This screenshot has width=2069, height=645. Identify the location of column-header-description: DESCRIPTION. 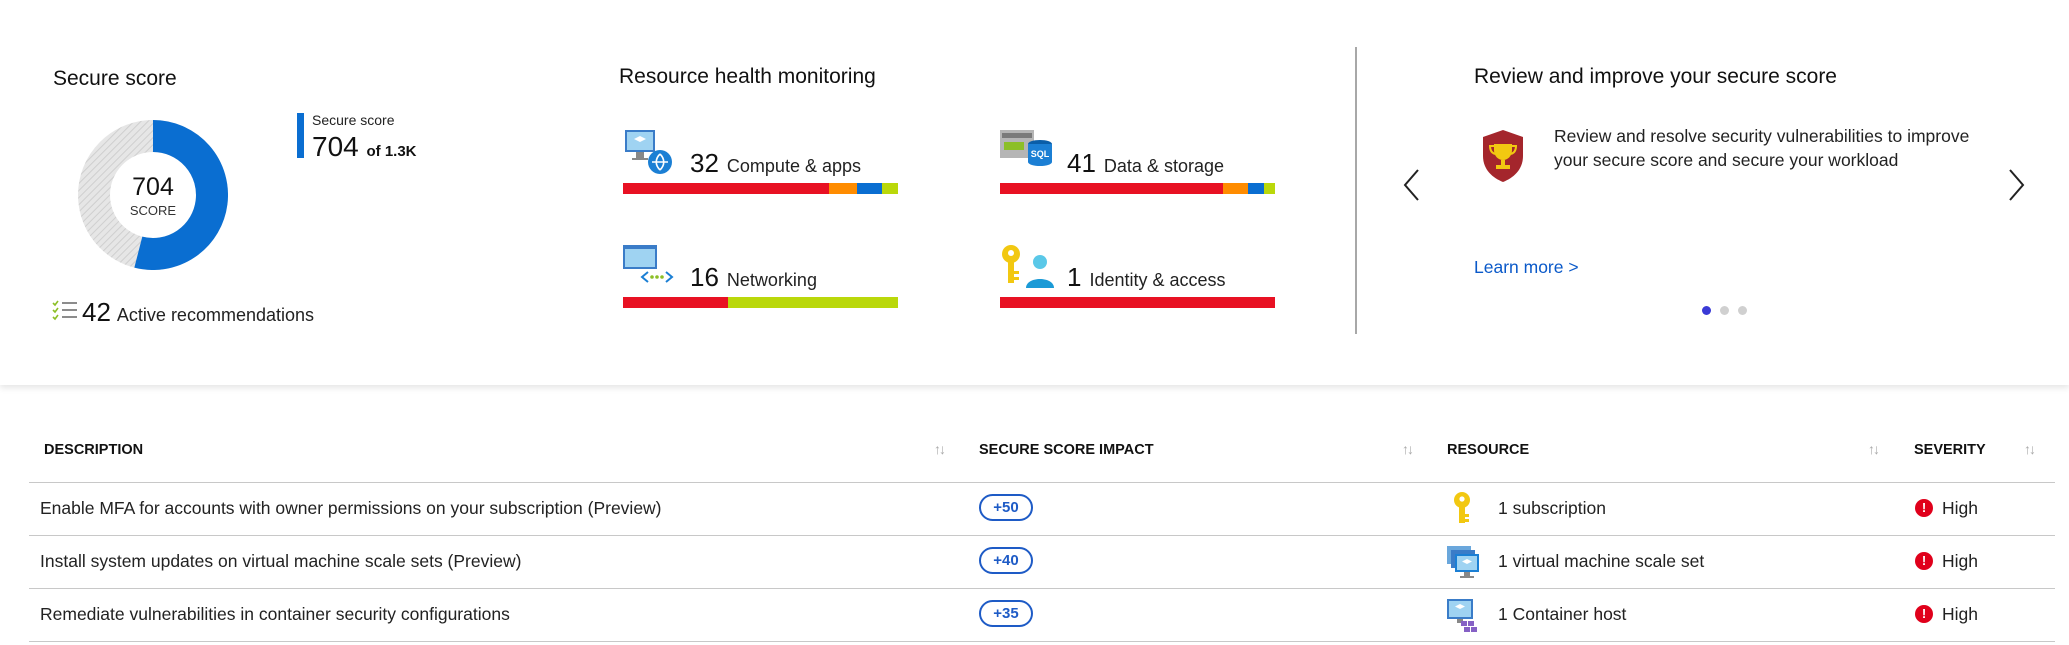
(94, 450).